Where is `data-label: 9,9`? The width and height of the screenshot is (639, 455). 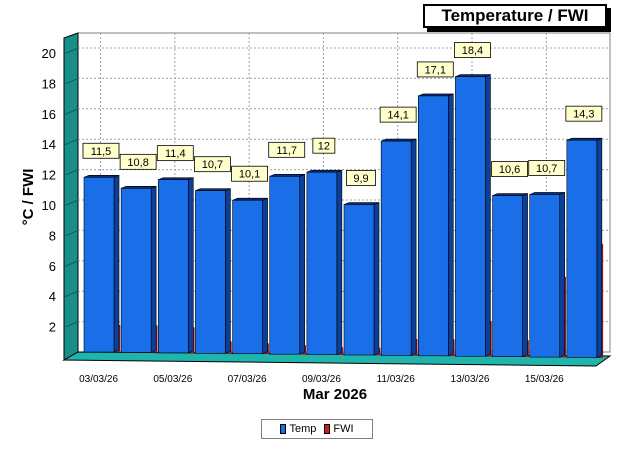 data-label: 9,9 is located at coordinates (360, 179).